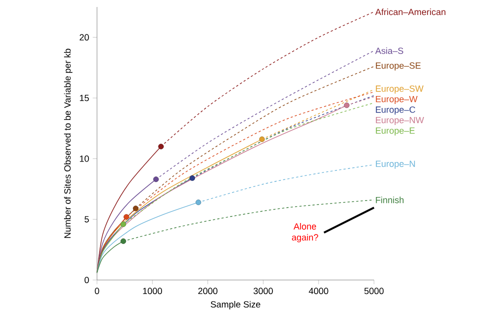  I want to click on series-label: Europe–W, so click(397, 100).